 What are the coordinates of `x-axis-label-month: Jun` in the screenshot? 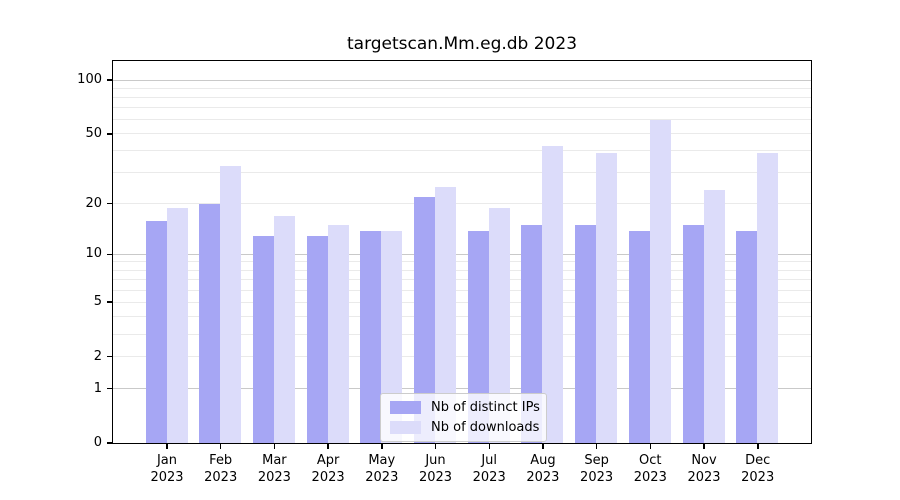 It's located at (435, 460).